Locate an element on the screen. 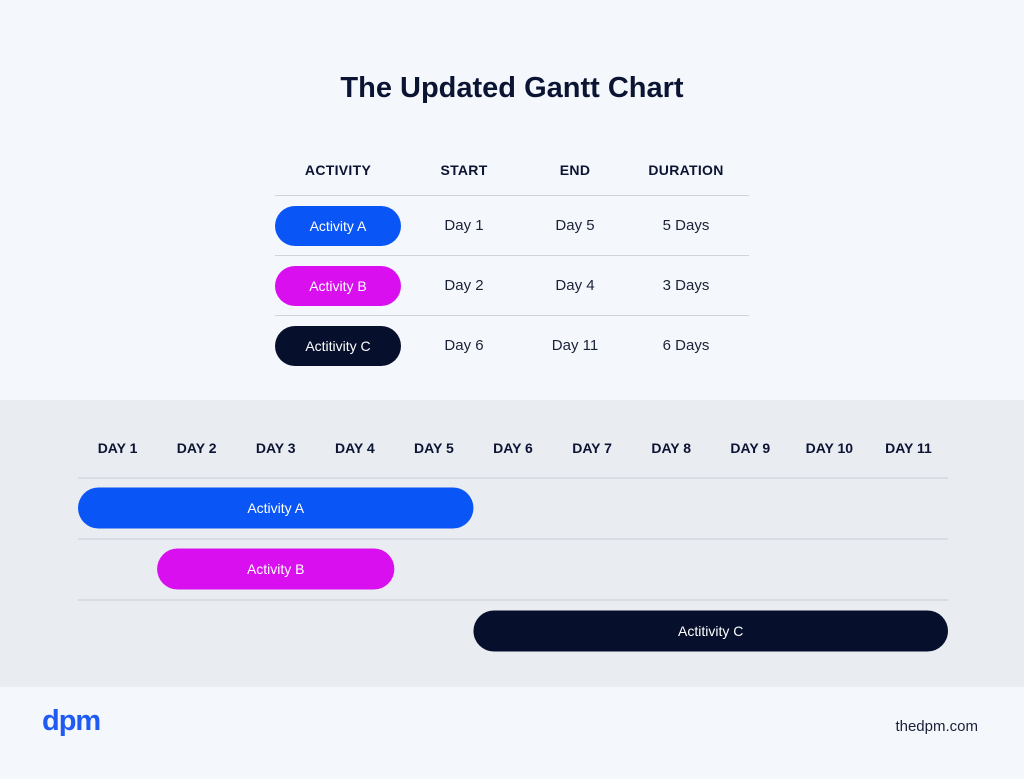 Image resolution: width=1024 pixels, height=779 pixels. day-tick-label: DAY 3 is located at coordinates (276, 448).